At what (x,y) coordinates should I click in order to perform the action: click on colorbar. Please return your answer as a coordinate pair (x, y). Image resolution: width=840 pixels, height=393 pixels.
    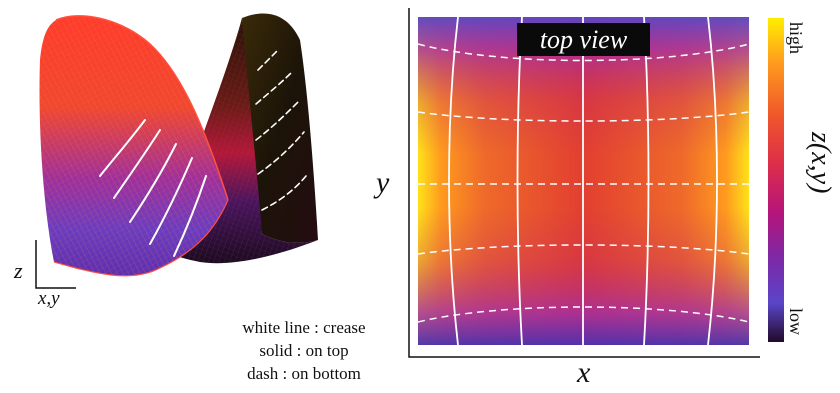
    Looking at the image, I should click on (776, 180).